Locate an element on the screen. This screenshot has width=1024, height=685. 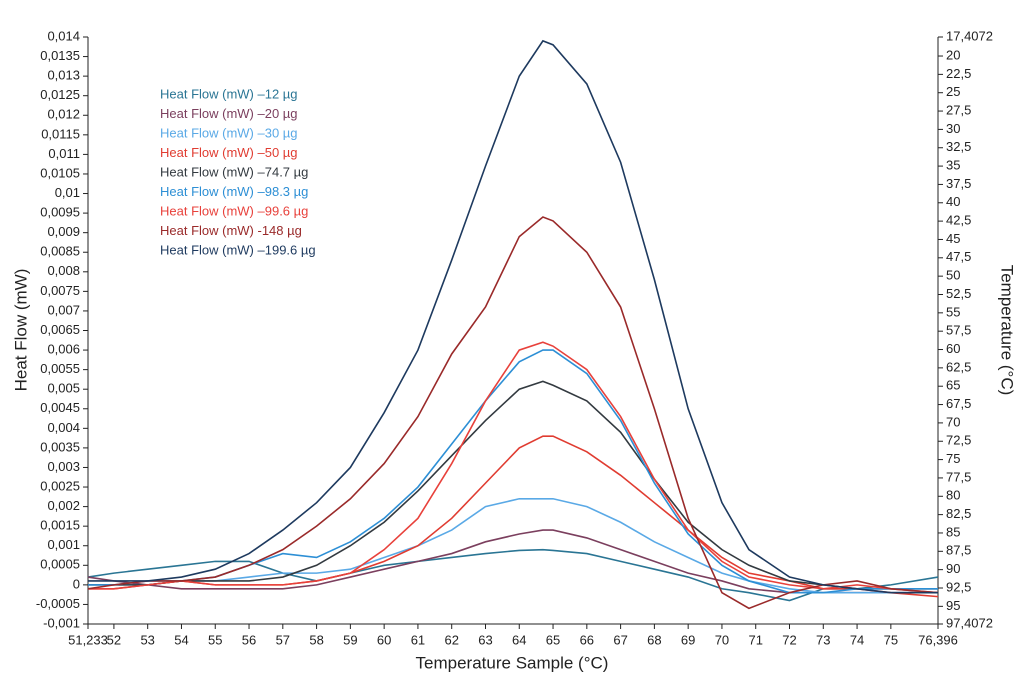
y-tick-label: 0,012 is located at coordinates (63, 114).